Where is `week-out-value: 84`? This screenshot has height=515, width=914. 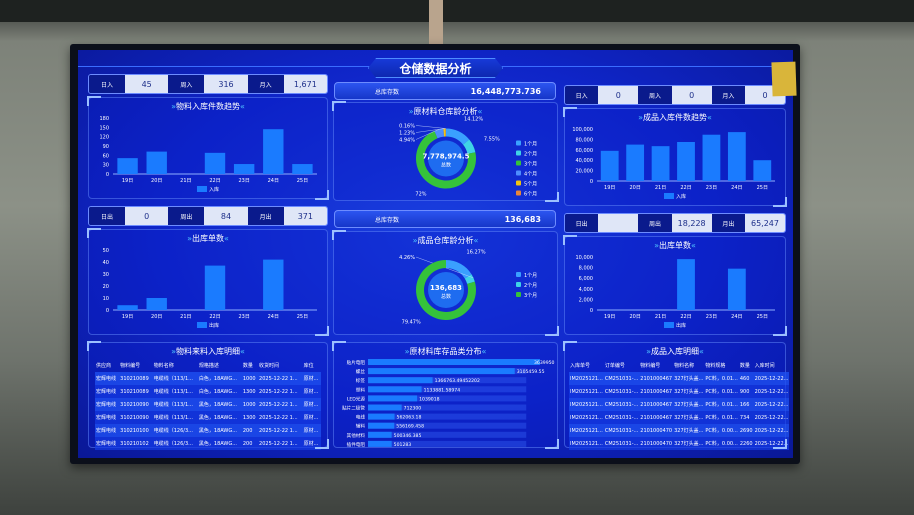
week-out-value: 84 is located at coordinates (226, 216).